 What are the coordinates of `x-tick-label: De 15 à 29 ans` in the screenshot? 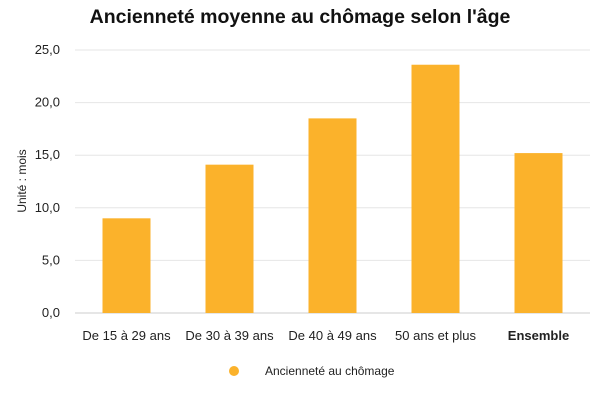 It's located at (126, 335).